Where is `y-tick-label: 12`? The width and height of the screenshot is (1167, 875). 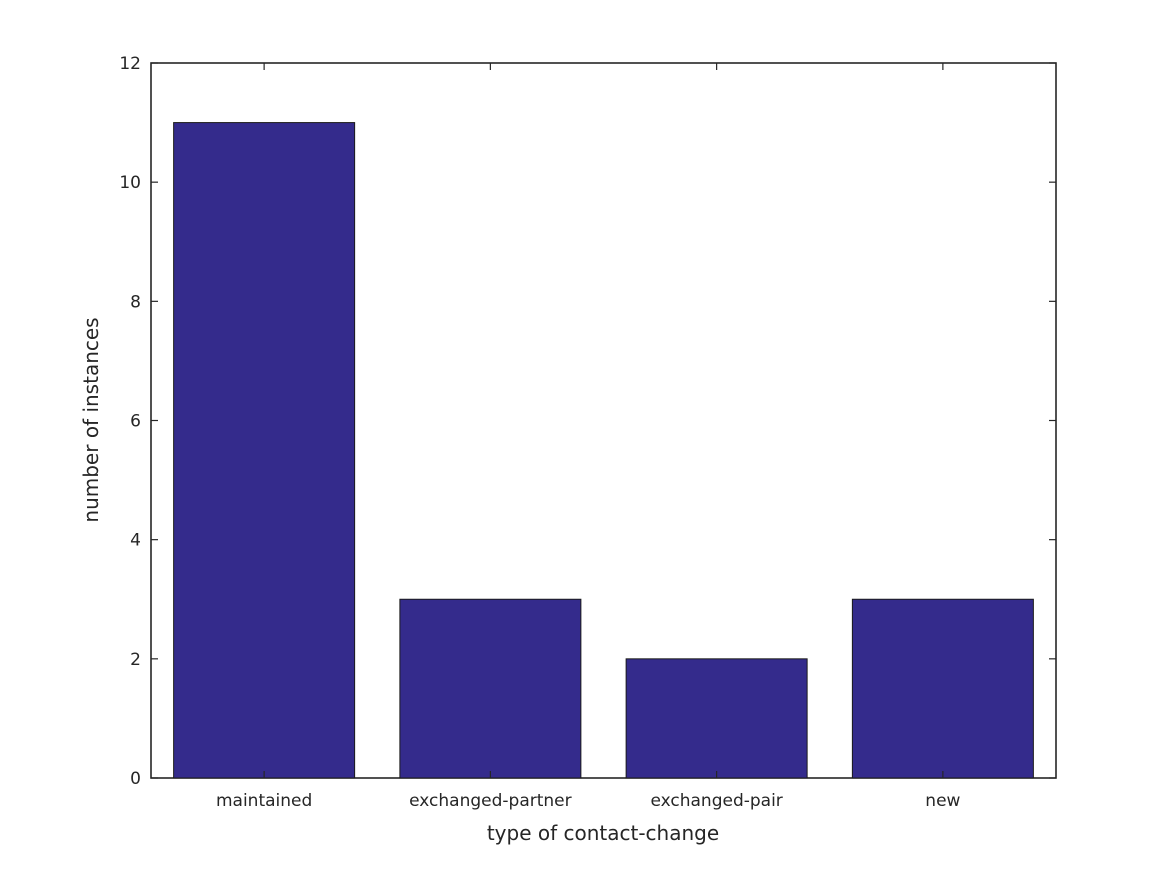
y-tick-label: 12 is located at coordinates (130, 64).